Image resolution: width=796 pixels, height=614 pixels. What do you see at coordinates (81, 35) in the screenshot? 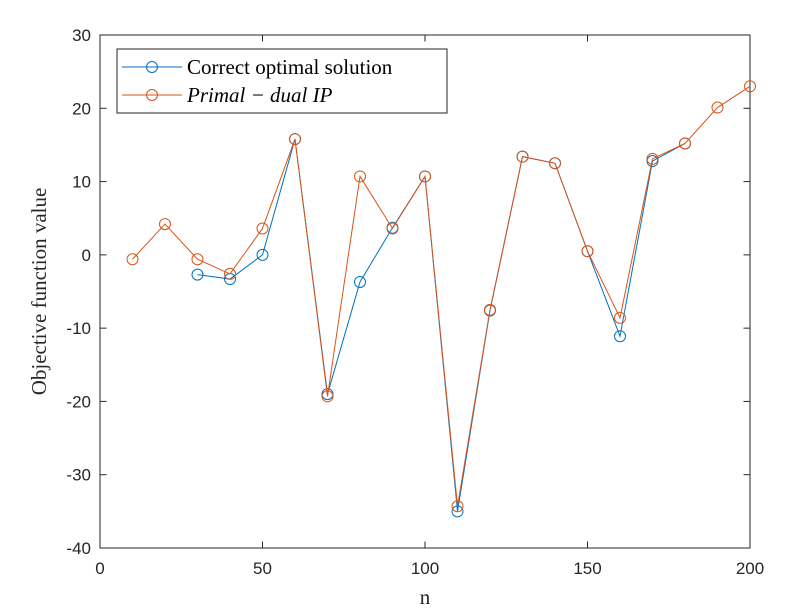
I see `y-tick-label: 30` at bounding box center [81, 35].